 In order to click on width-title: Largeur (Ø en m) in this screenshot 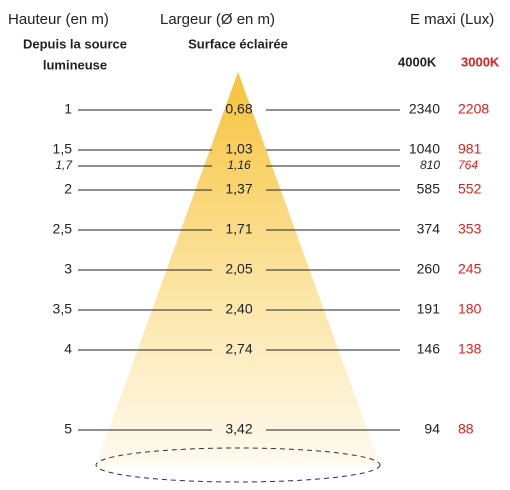, I will do `click(217, 19)`.